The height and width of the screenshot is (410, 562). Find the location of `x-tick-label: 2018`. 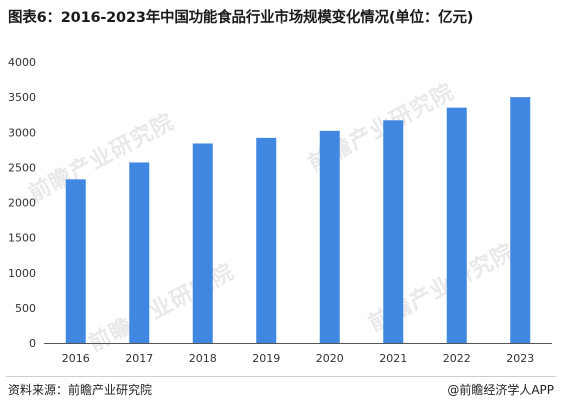

x-tick-label: 2018 is located at coordinates (203, 358).